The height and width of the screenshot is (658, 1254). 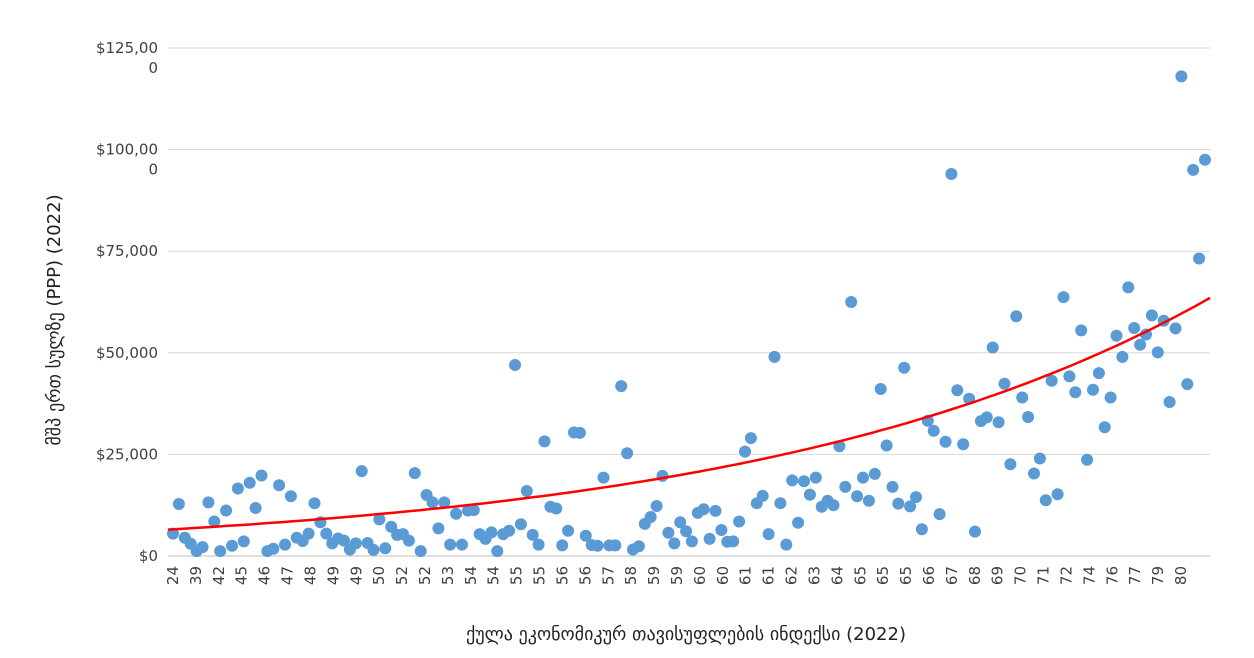 What do you see at coordinates (127, 454) in the screenshot?
I see `y-tick-label: $25,000` at bounding box center [127, 454].